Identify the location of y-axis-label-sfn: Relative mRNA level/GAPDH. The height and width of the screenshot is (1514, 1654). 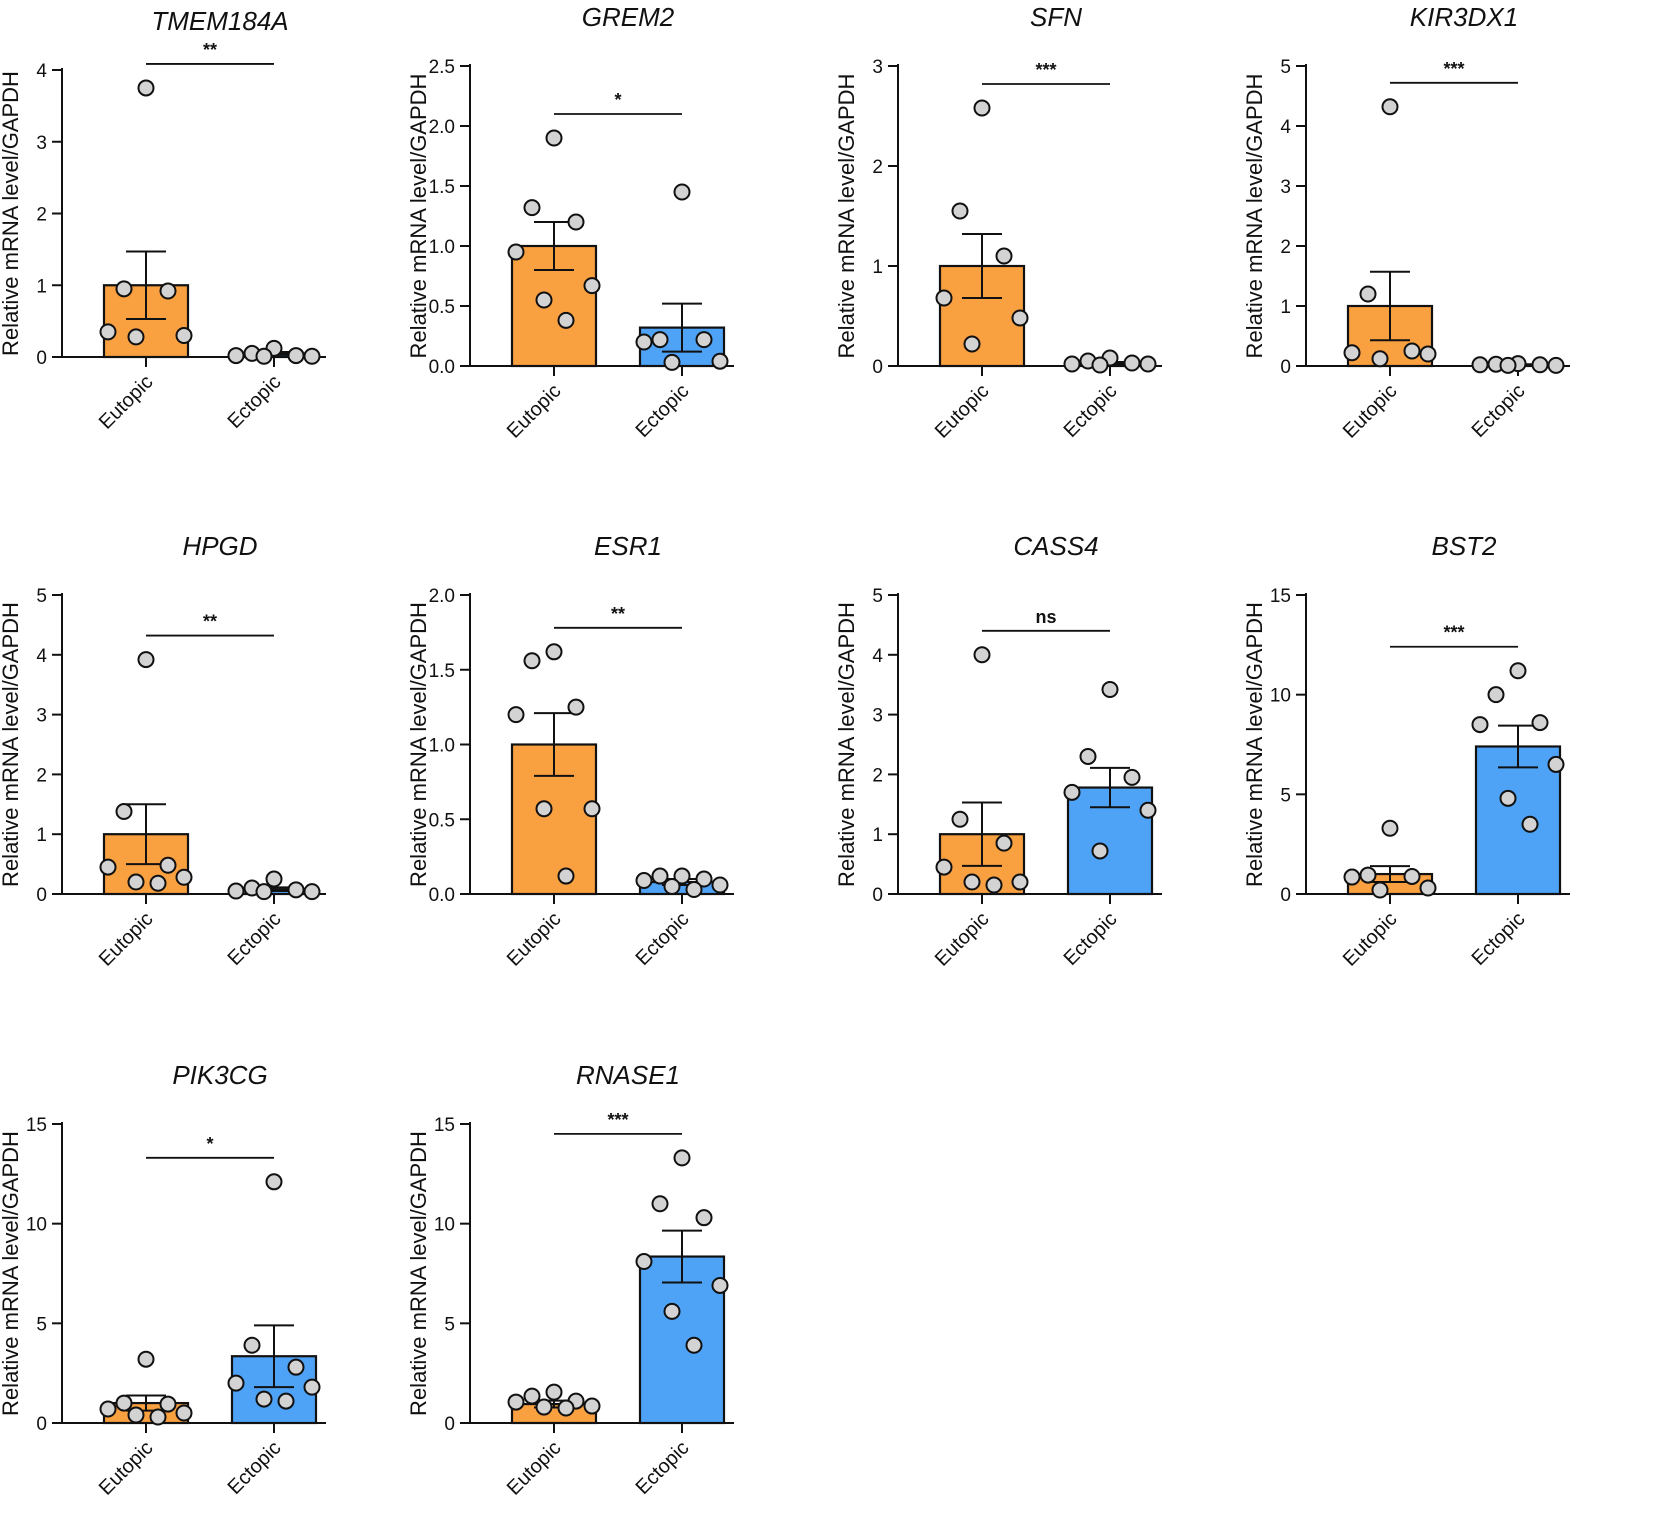
(846, 216).